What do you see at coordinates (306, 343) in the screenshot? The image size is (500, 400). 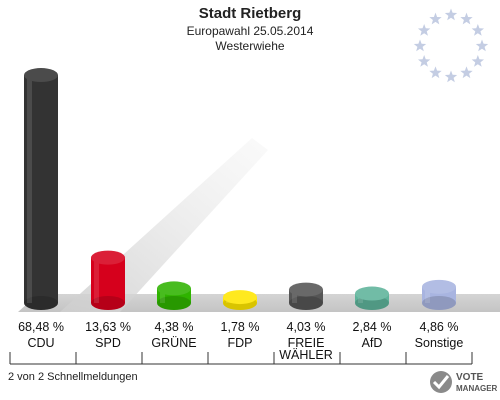 I see `category-label: FREIE` at bounding box center [306, 343].